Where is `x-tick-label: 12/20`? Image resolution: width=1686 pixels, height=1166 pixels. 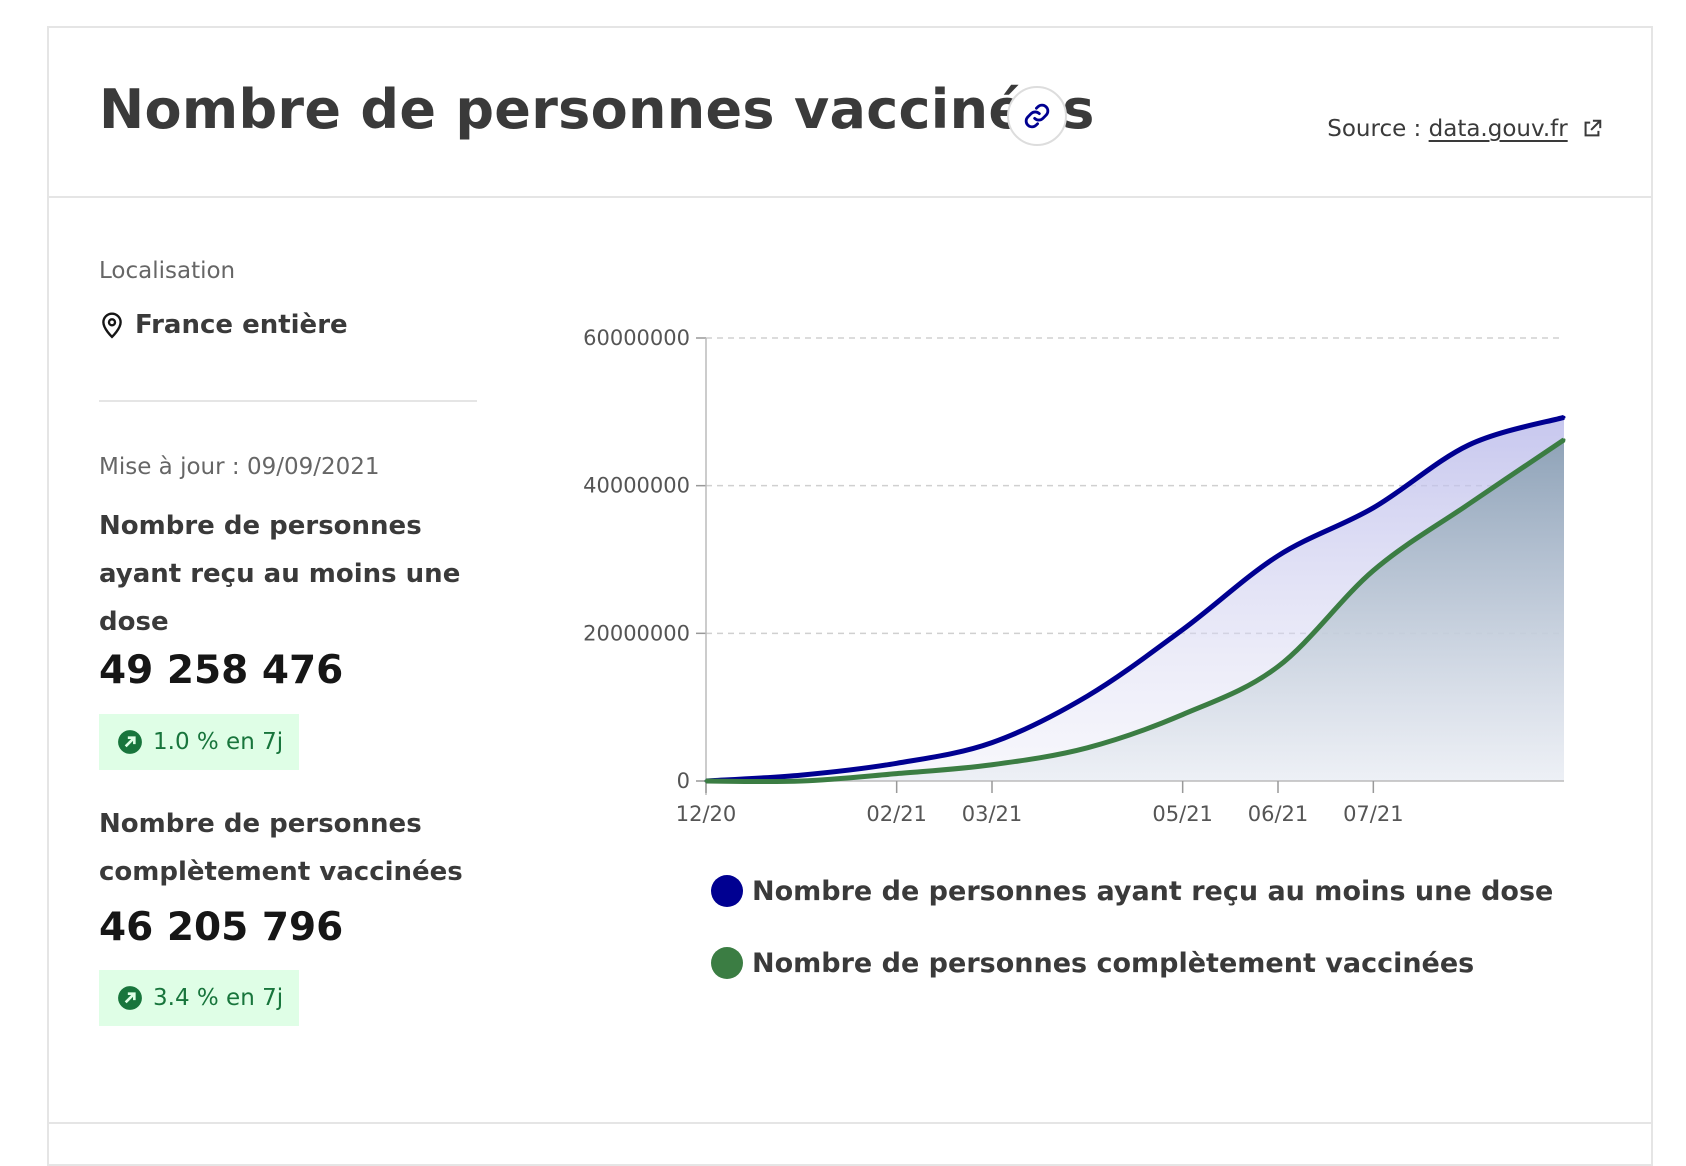 x-tick-label: 12/20 is located at coordinates (706, 814).